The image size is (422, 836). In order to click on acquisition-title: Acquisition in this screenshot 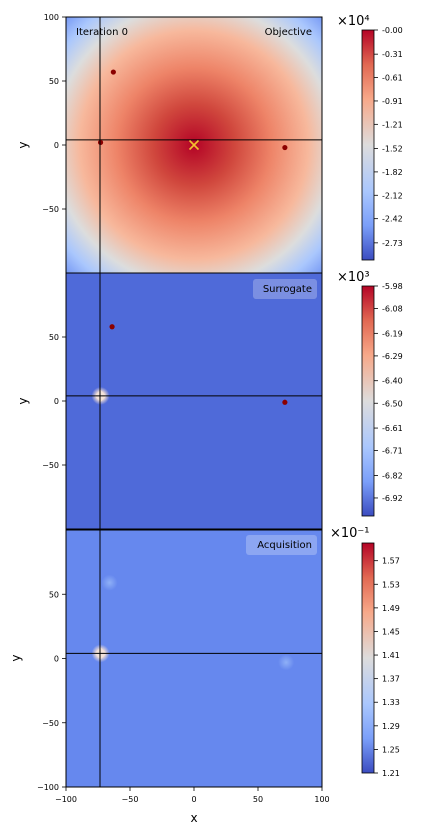, I will do `click(284, 545)`.